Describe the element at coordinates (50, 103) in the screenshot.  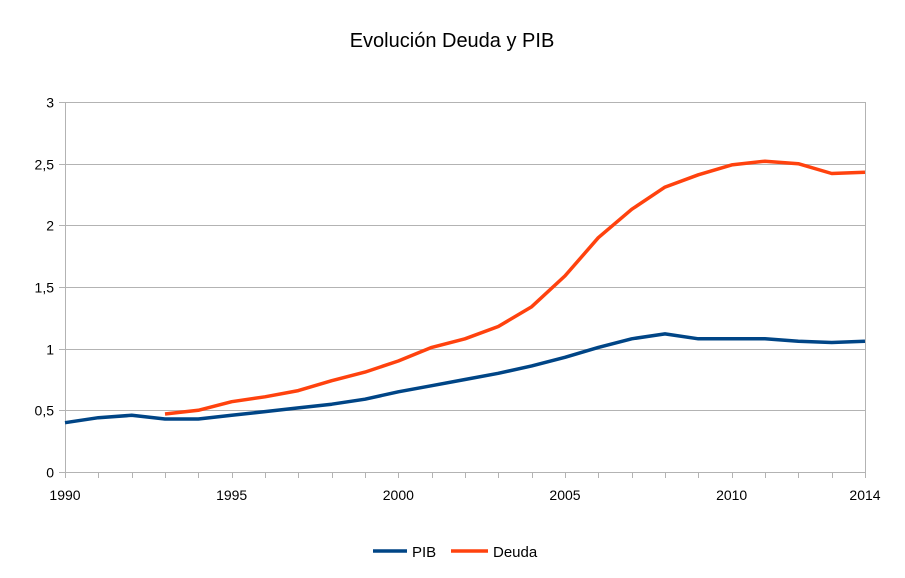
I see `y-tick-label: 3` at that location.